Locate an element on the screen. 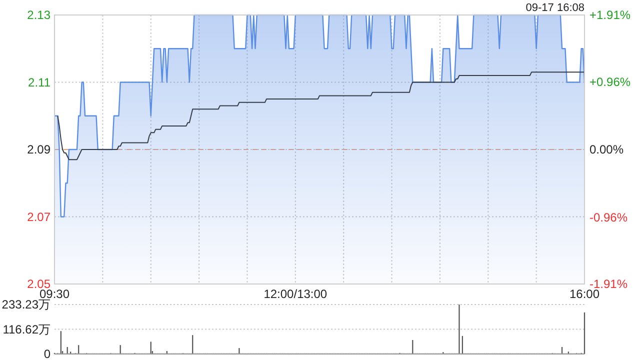 The image size is (640, 360). y-tick-label: 2.11 is located at coordinates (39, 82).